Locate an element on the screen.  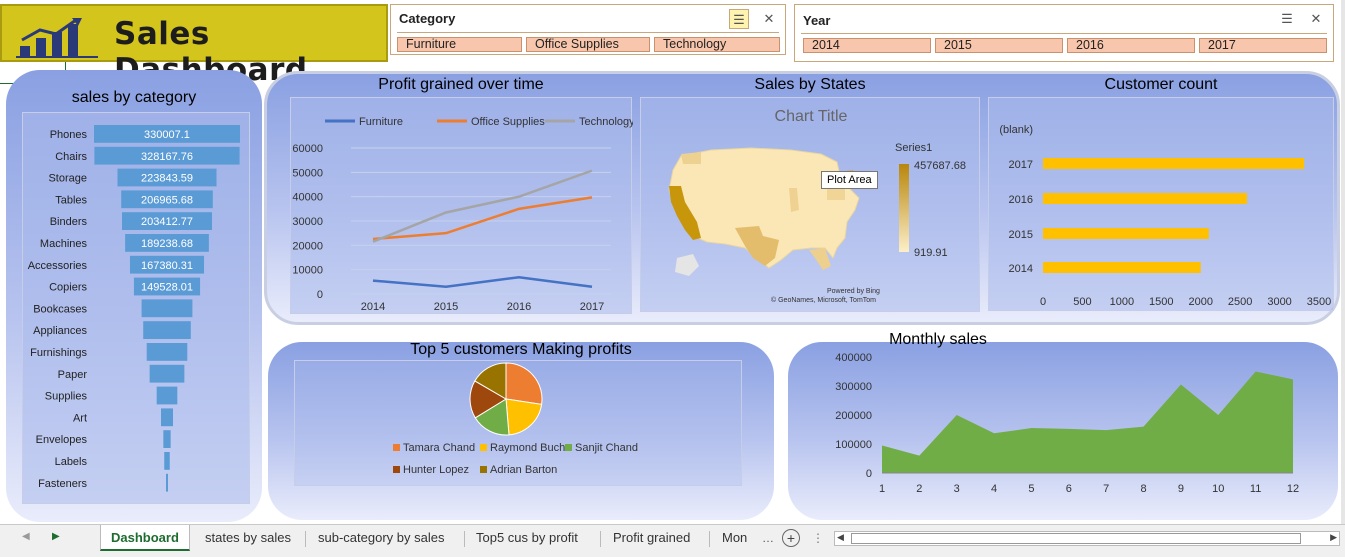
category-tick-label: Paper is located at coordinates (73, 375).